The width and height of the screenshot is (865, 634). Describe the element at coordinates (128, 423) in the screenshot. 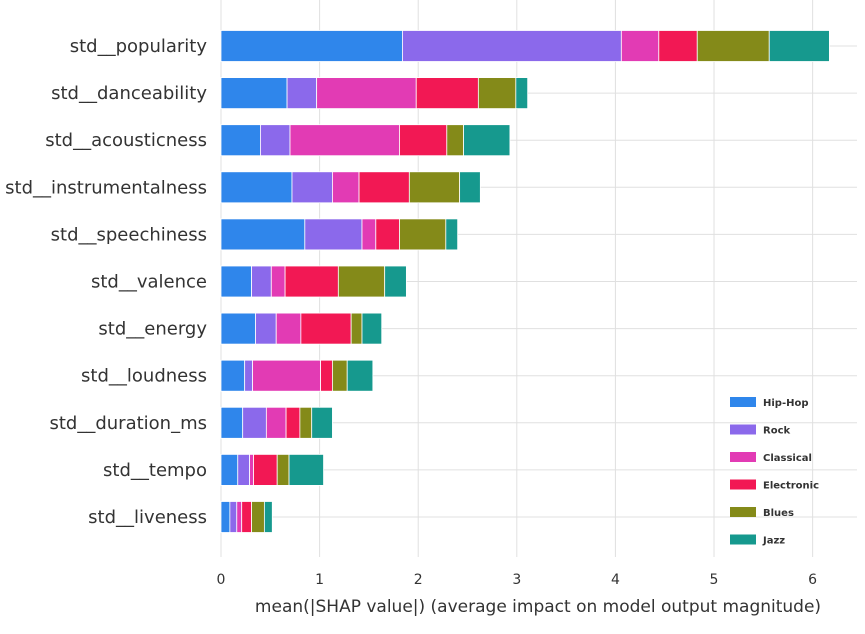

I see `y-tick-label: std__duration_ms` at that location.